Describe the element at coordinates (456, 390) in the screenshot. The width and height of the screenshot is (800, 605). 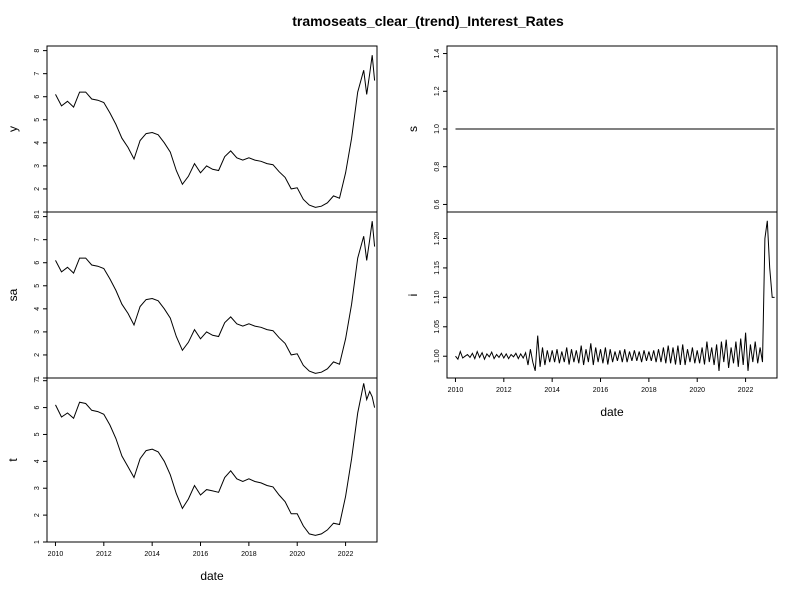
I see `x-tick-label-i: 2010` at that location.